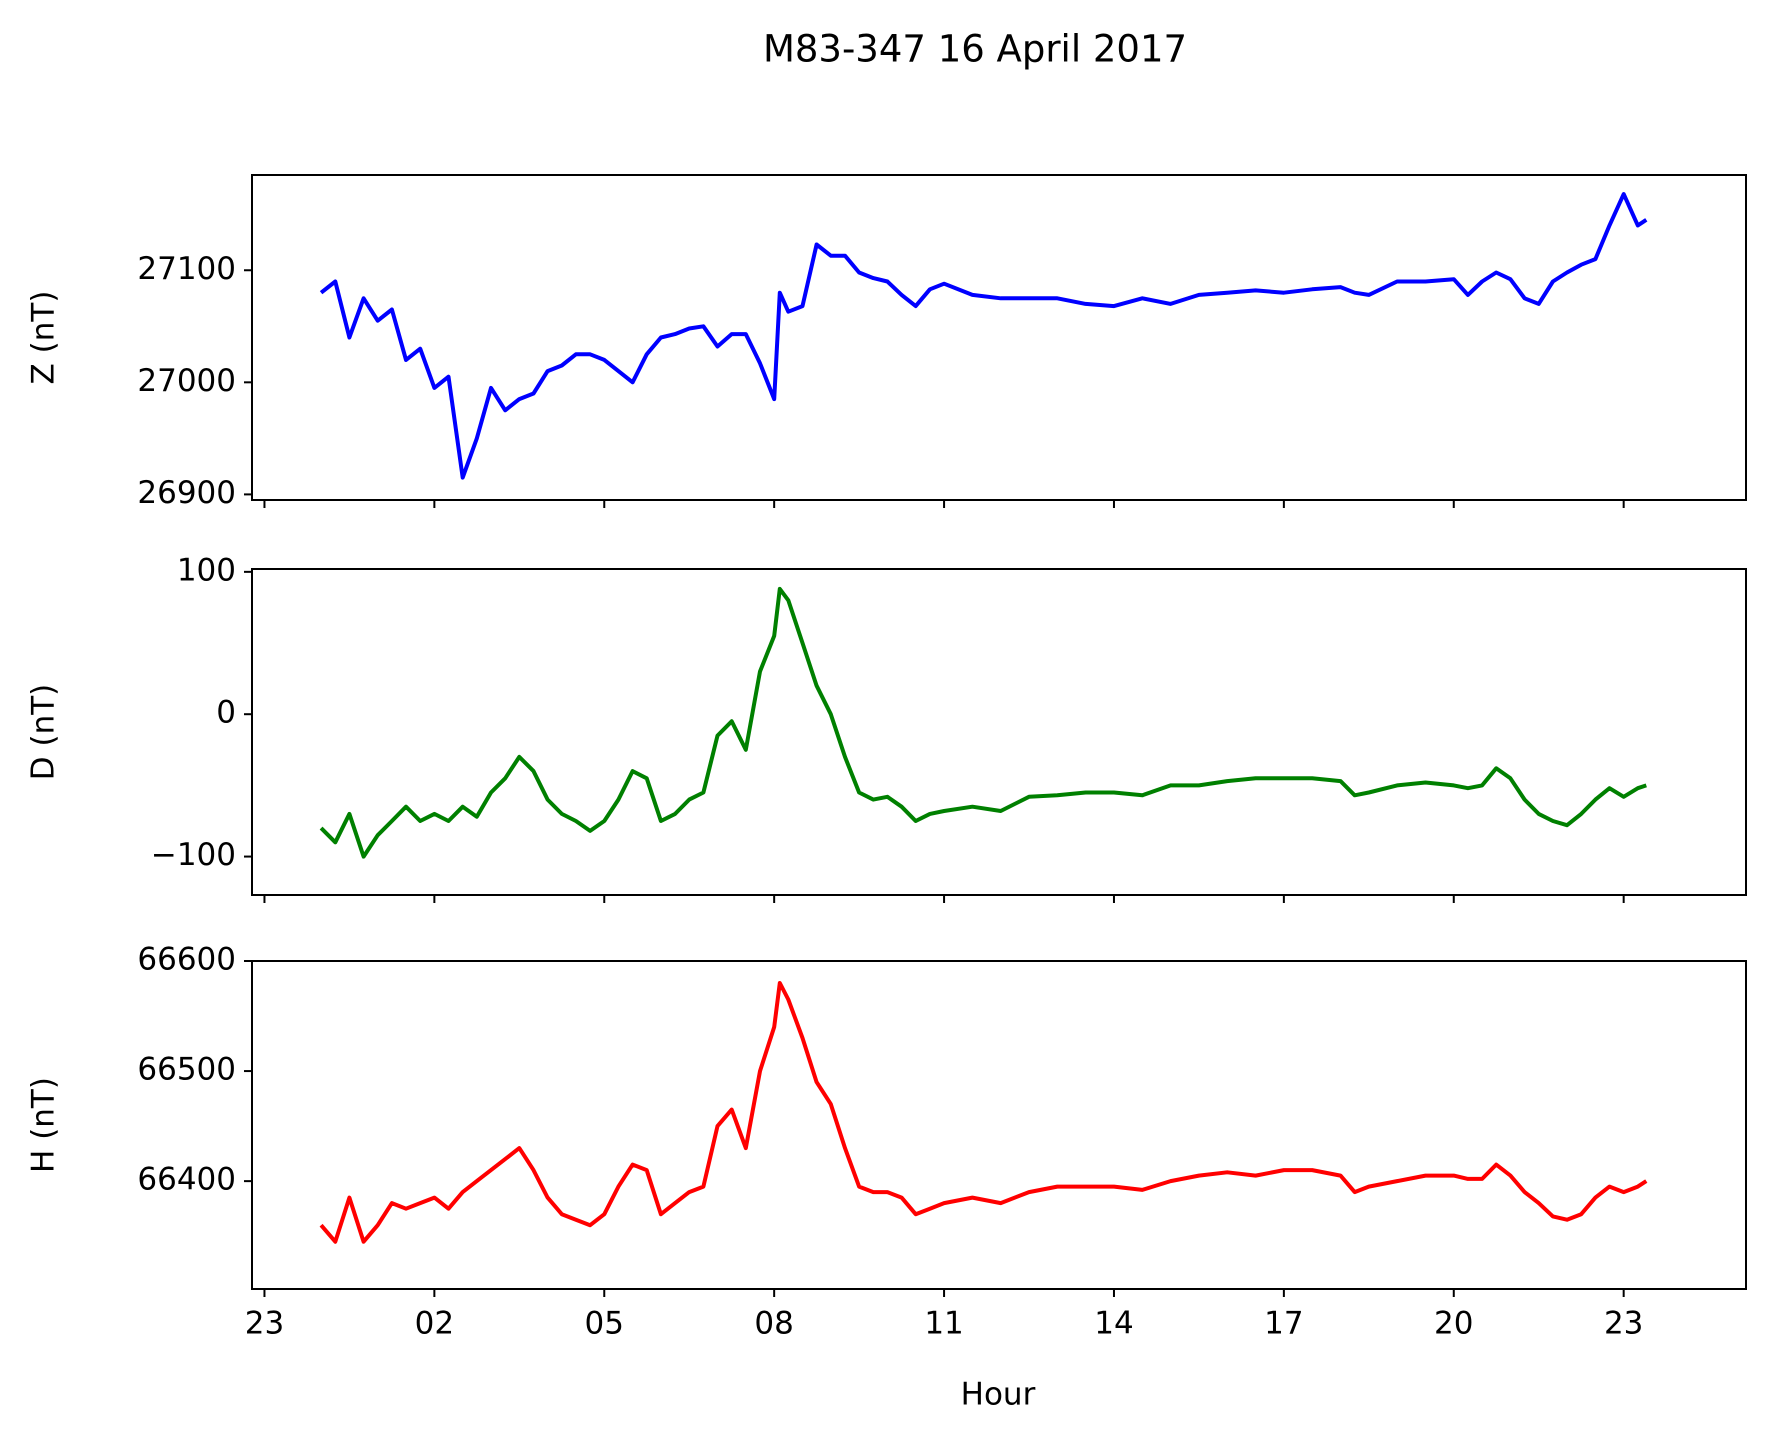 Image resolution: width=1768 pixels, height=1442 pixels. I want to click on x-tick-label: 02, so click(434, 1324).